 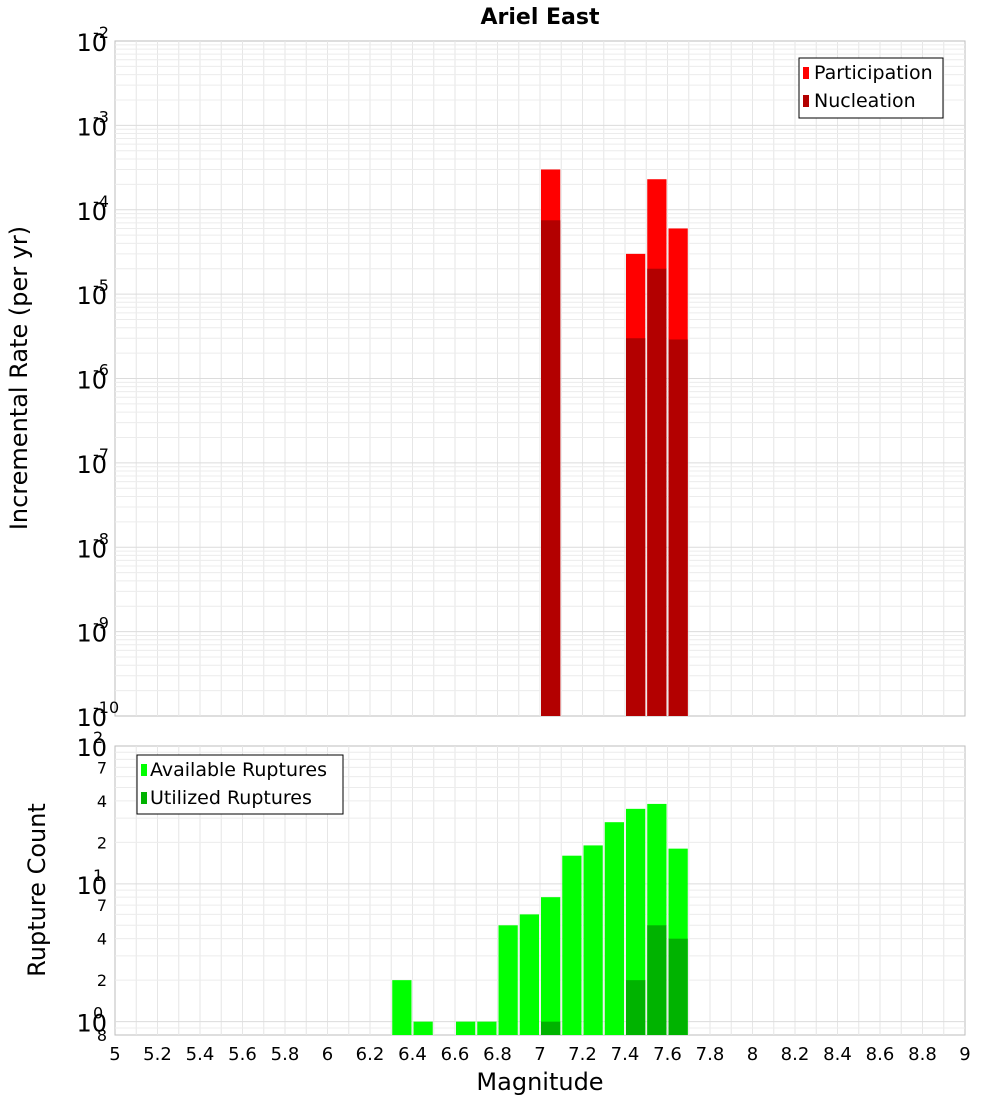 What do you see at coordinates (614, 443) in the screenshot?
I see `top-bars` at bounding box center [614, 443].